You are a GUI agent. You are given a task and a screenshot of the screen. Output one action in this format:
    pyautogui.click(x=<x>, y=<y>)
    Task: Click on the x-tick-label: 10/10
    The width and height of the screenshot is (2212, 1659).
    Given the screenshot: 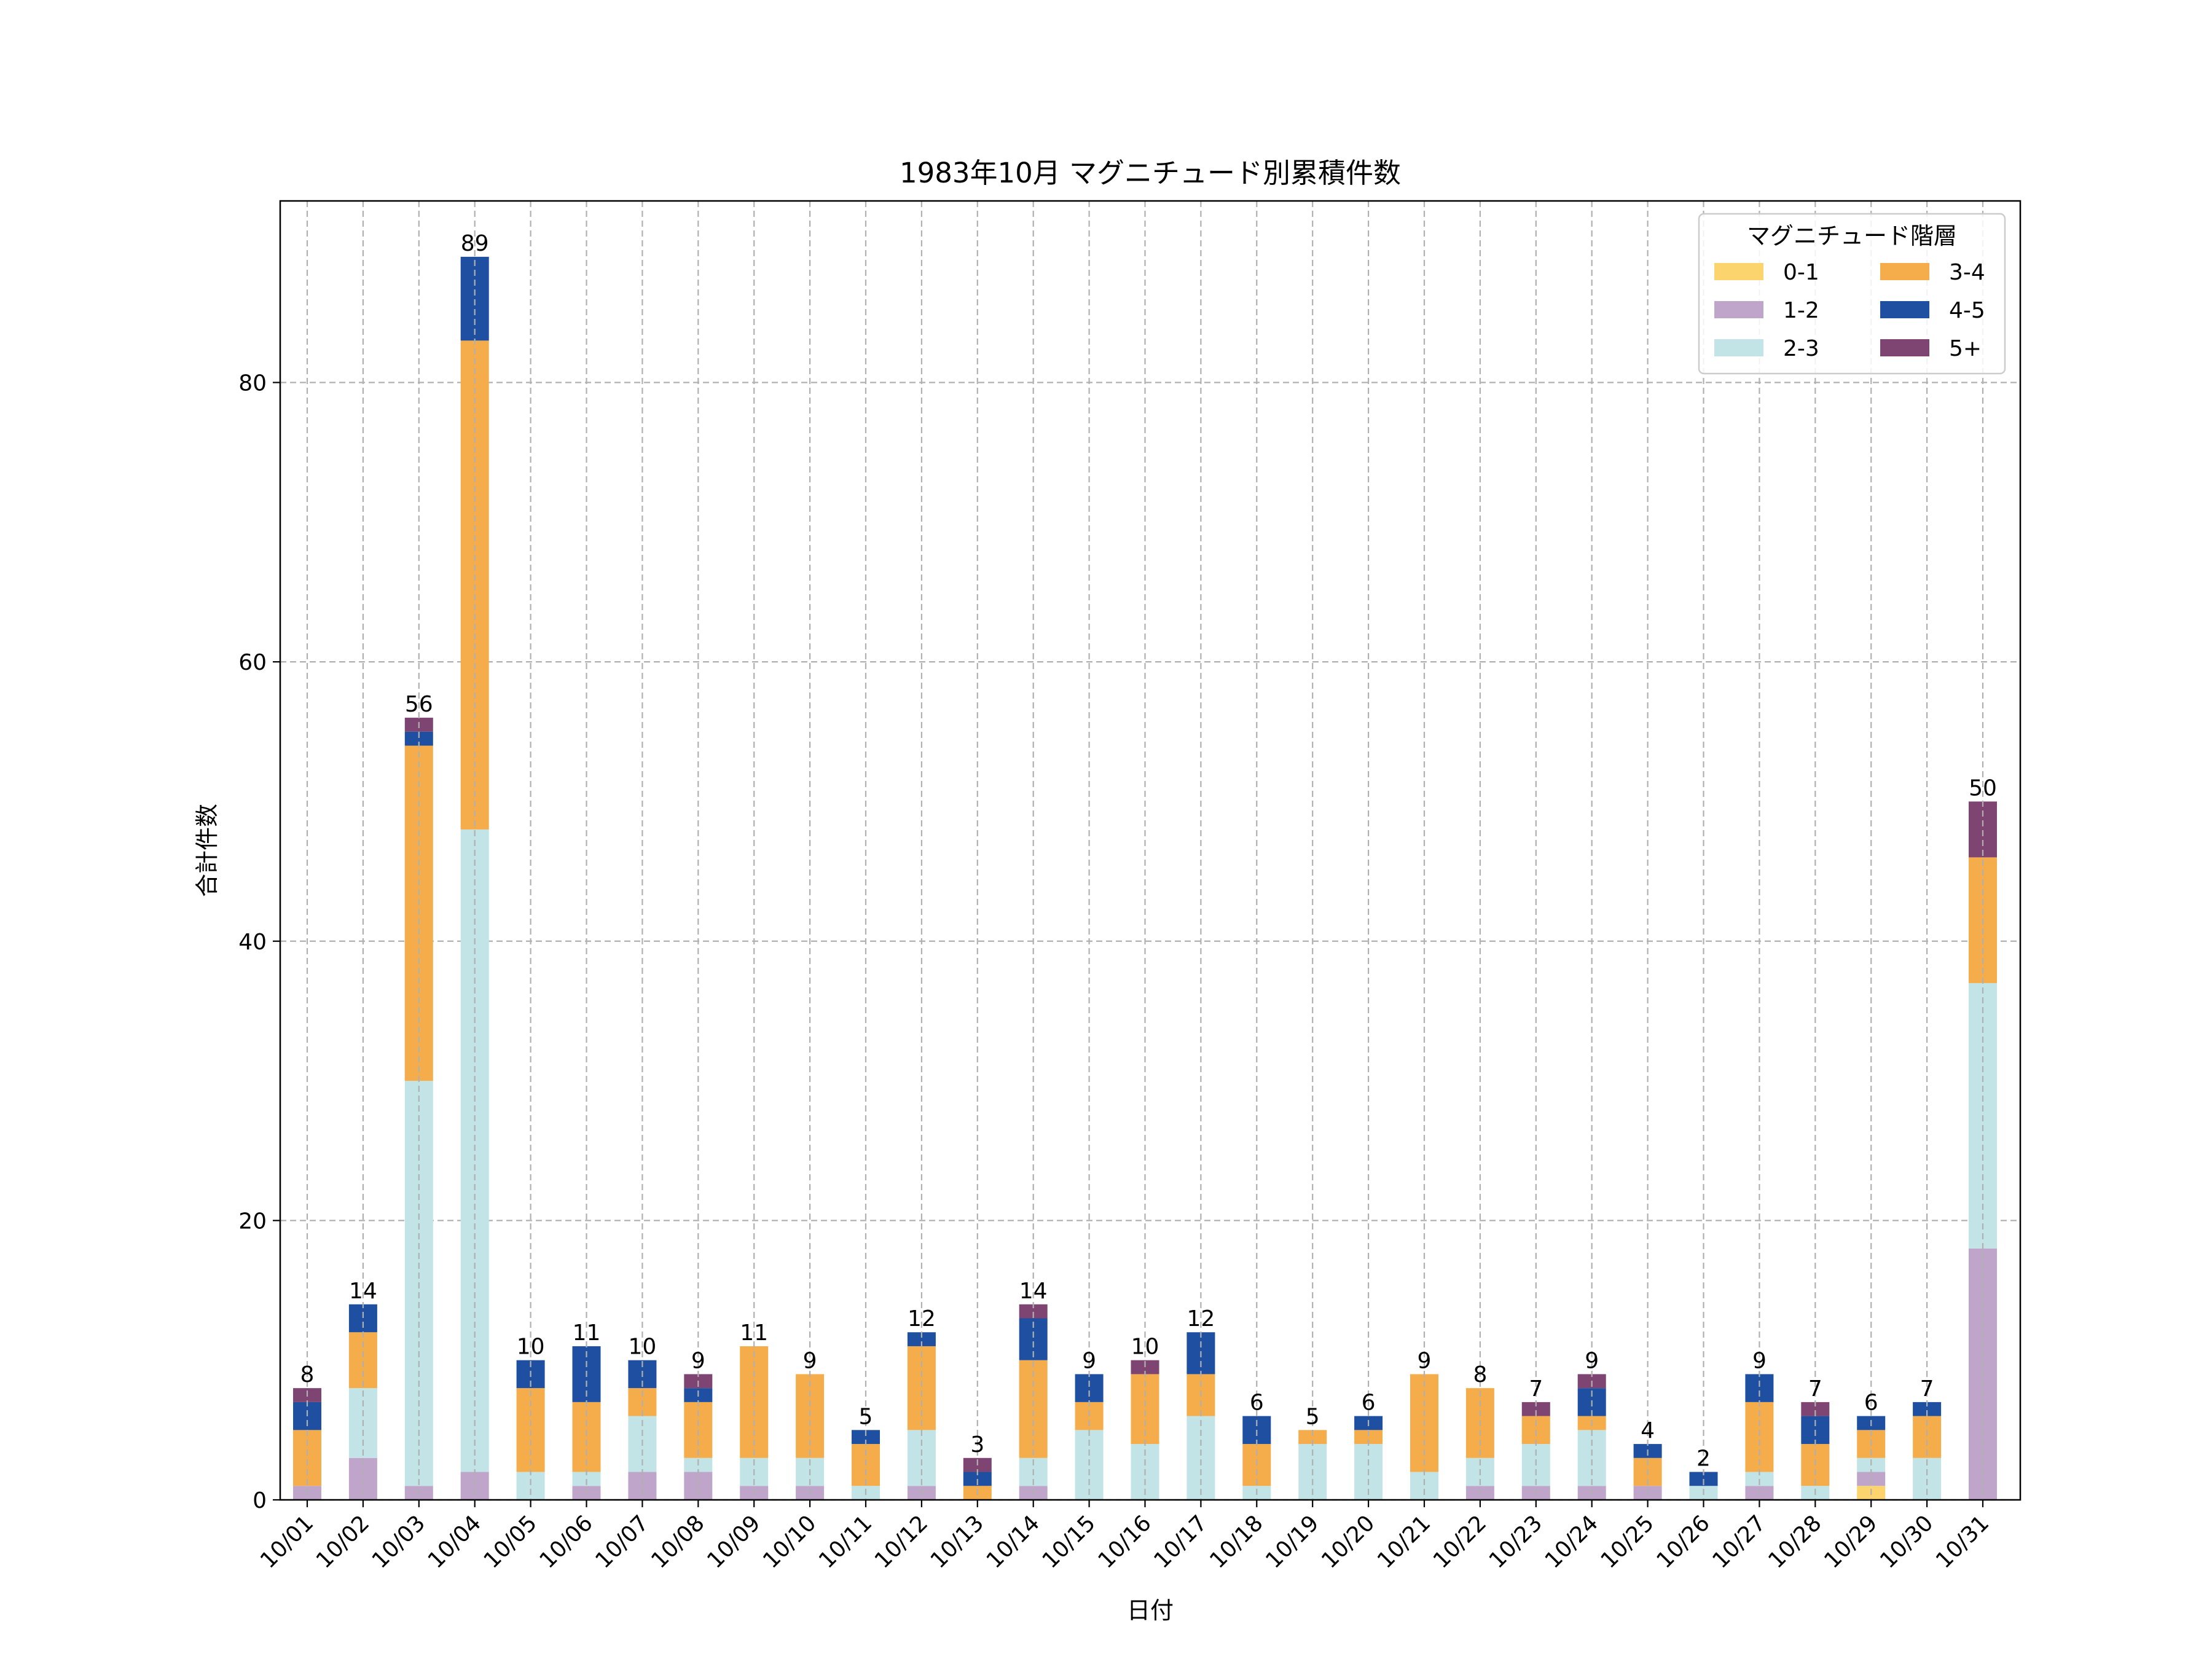 What is the action you would take?
    pyautogui.click(x=789, y=1541)
    